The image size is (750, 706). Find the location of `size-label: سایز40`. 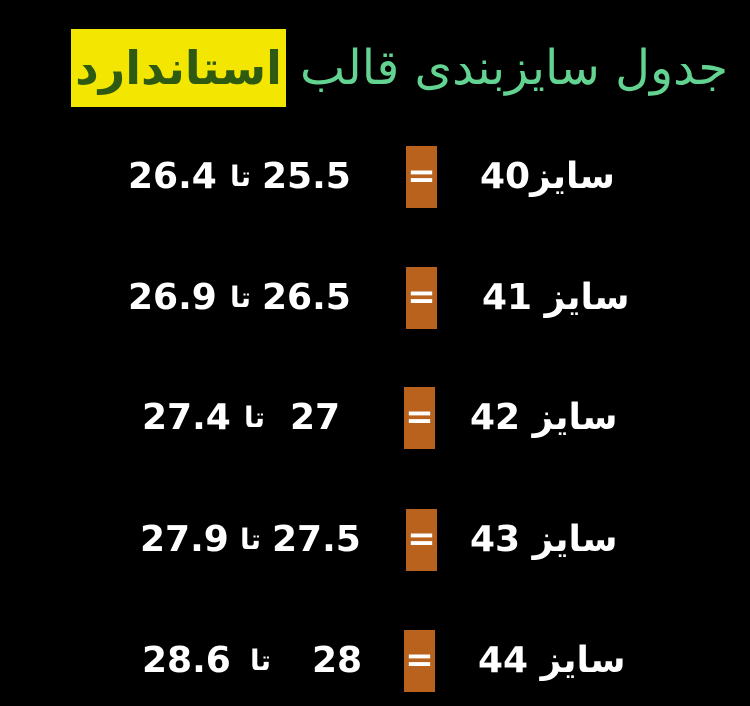

size-label: سایز40 is located at coordinates (547, 176).